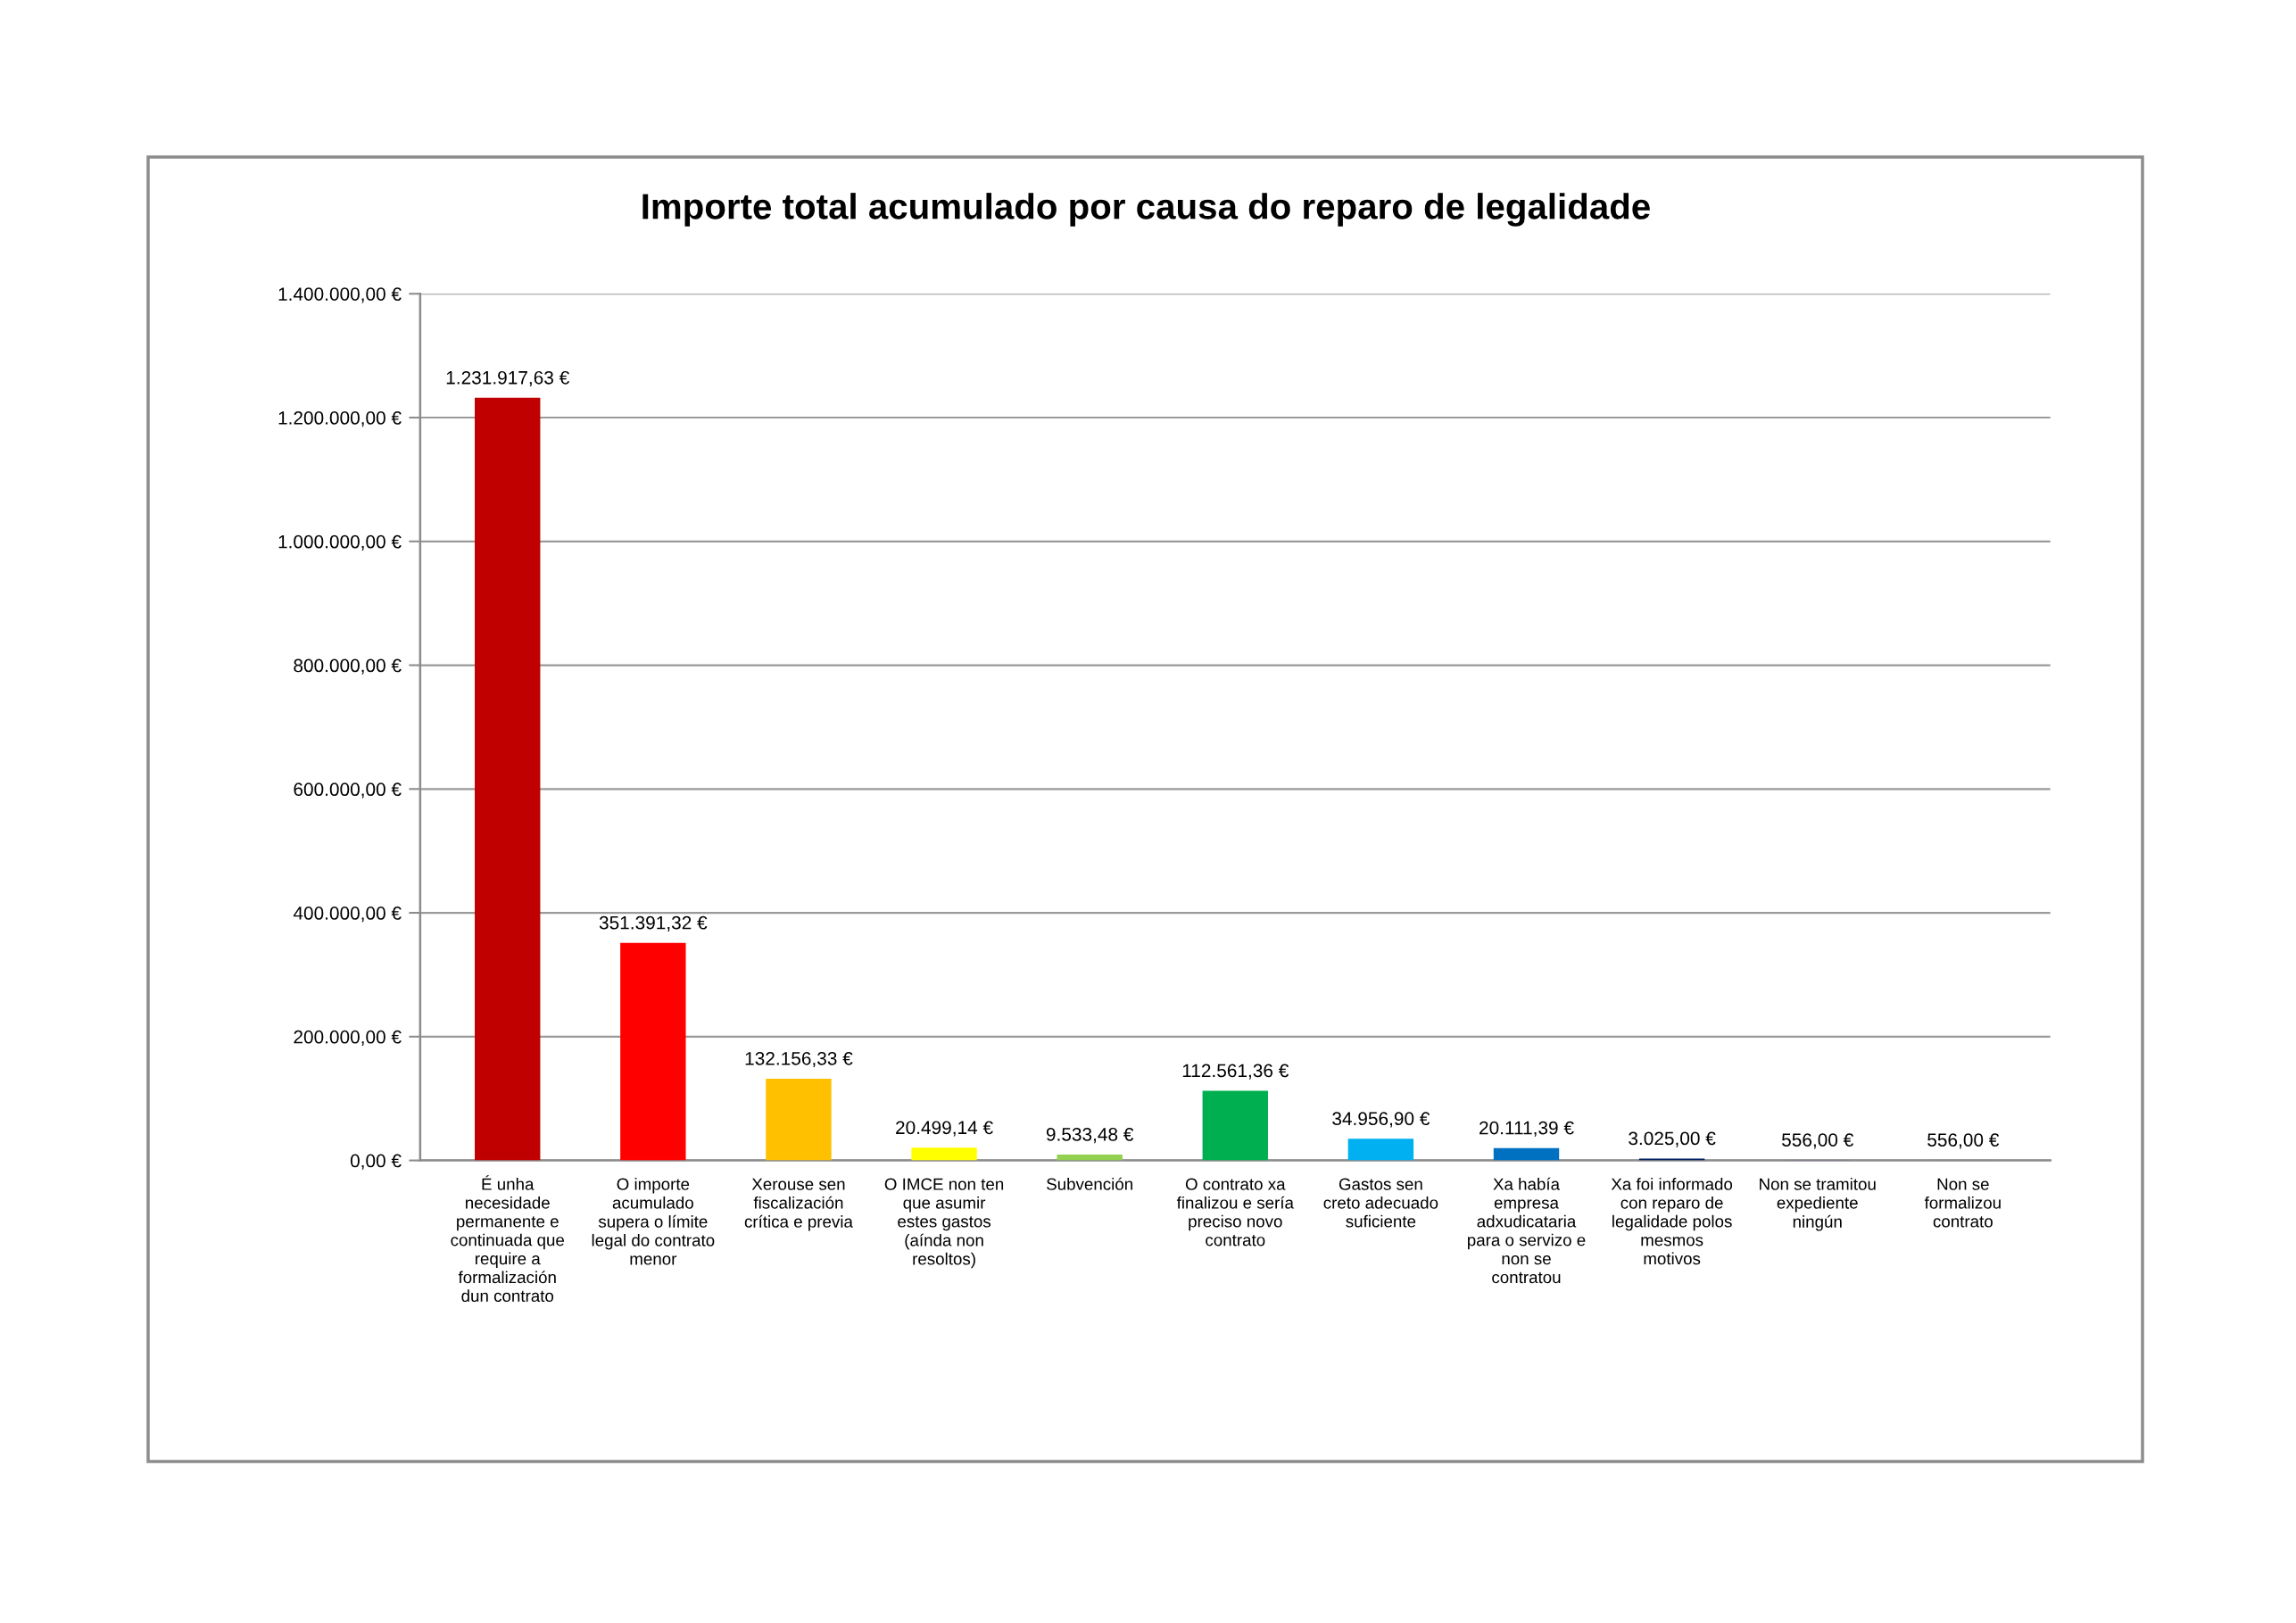  I want to click on data-label: 3.025,00 €, so click(1672, 1139).